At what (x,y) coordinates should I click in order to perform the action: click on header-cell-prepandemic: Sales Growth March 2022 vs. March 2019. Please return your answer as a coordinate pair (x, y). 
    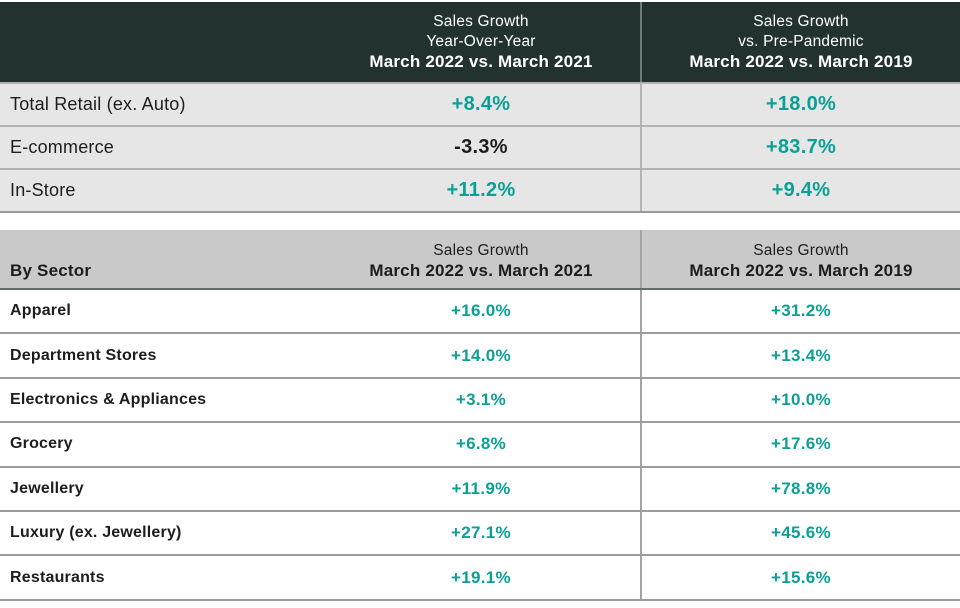
    Looking at the image, I should click on (800, 259).